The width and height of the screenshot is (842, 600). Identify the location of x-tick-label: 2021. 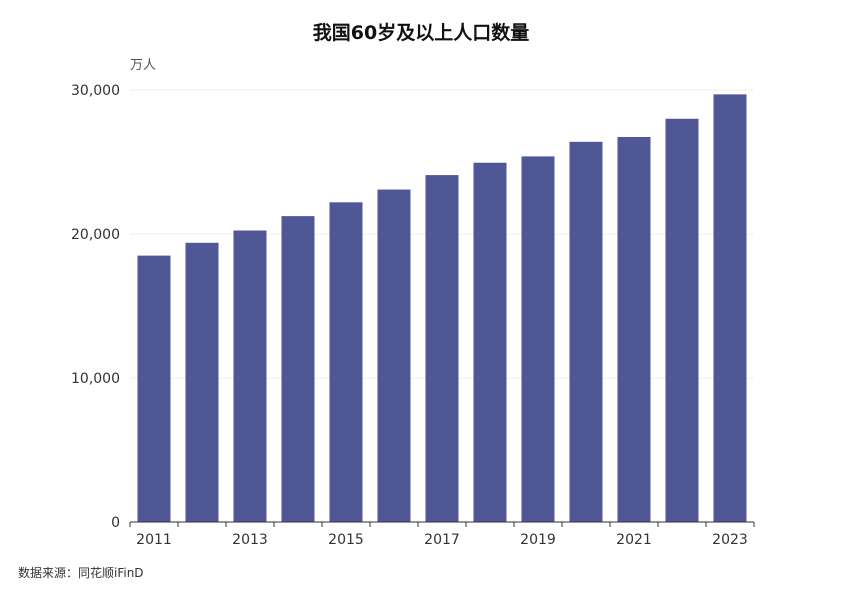
(634, 540).